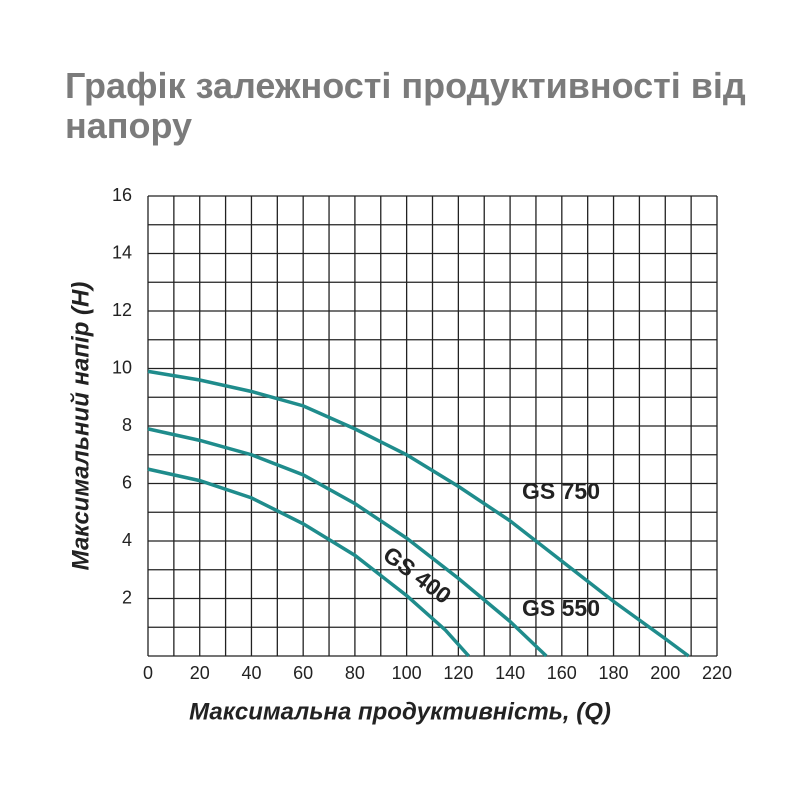 Image resolution: width=800 pixels, height=800 pixels. I want to click on y-tick-label: 12, so click(122, 310).